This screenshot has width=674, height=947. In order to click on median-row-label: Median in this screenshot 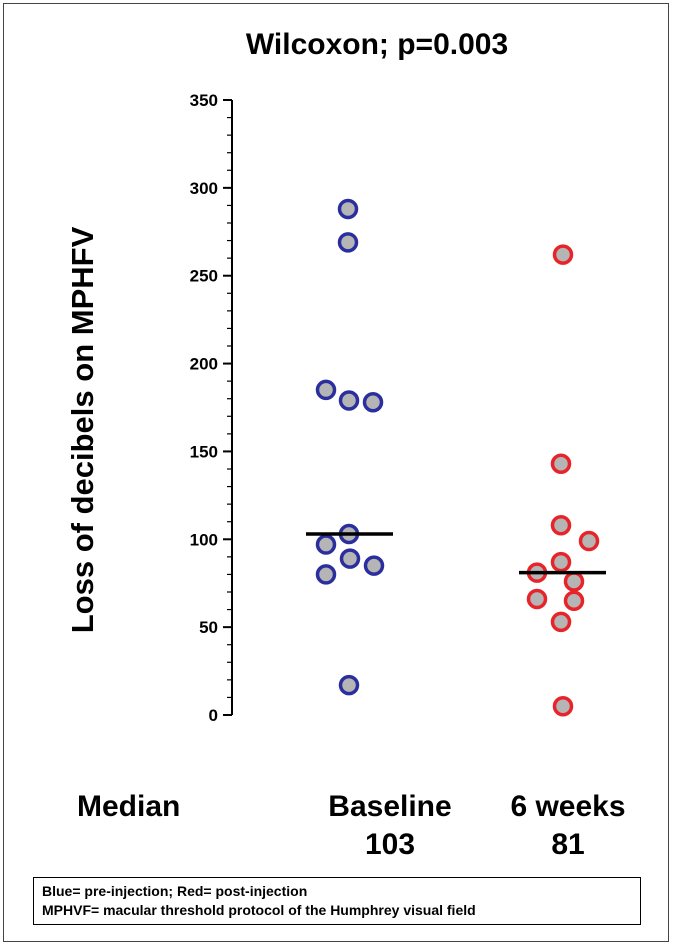, I will do `click(129, 806)`.